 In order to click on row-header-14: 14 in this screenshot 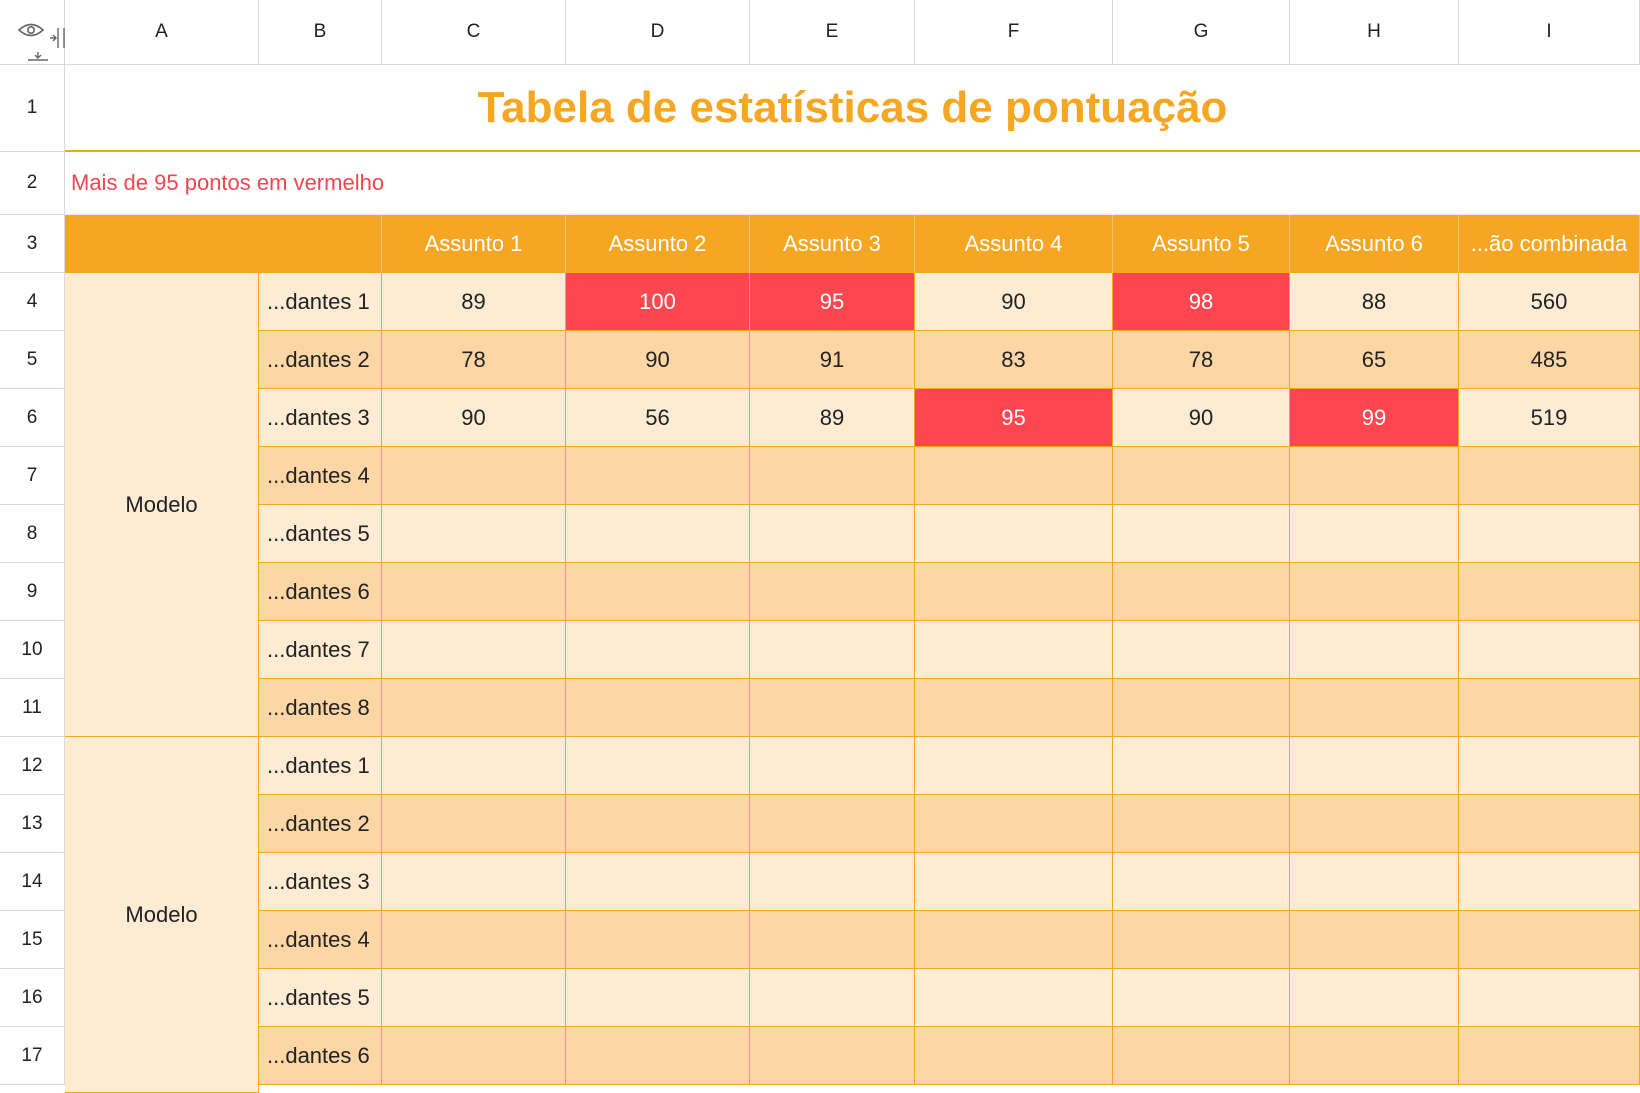, I will do `click(32, 882)`.